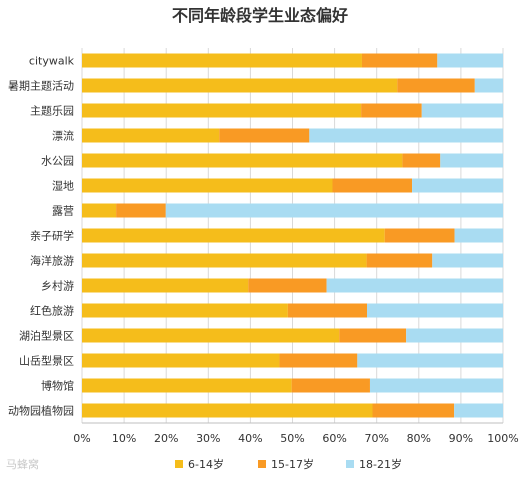  Describe the element at coordinates (41, 411) in the screenshot. I see `category-label: 动物园植物园` at that location.